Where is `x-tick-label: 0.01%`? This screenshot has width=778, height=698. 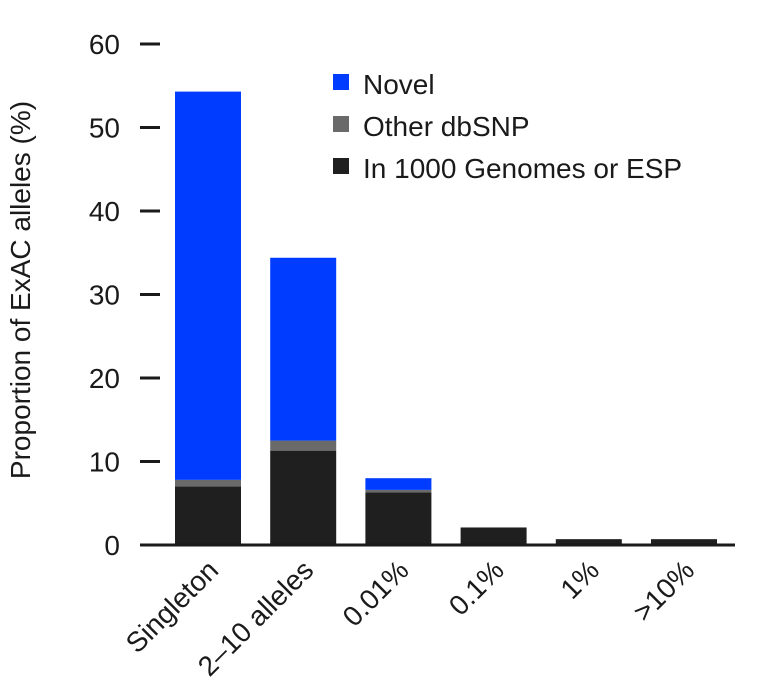 x-tick-label: 0.01% is located at coordinates (376, 593).